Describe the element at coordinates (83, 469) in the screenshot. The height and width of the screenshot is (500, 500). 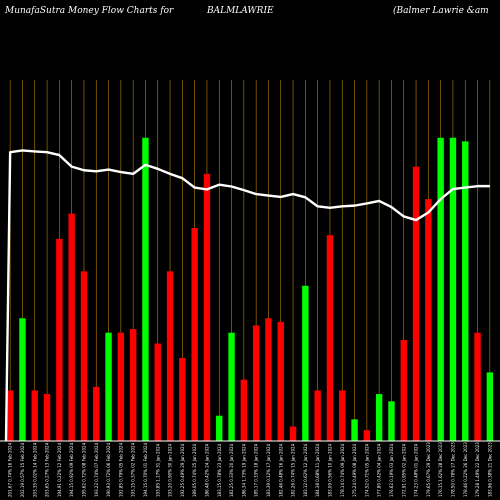
I see `x-tick-label: 195.62 0.72% 08 Feb 2024` at that location.